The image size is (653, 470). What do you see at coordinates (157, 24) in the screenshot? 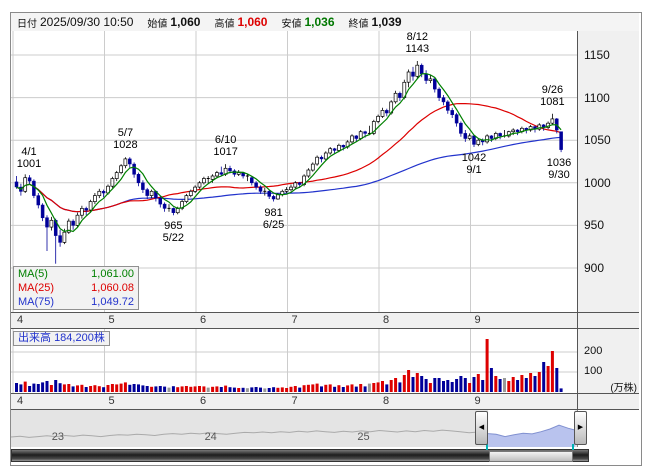
I see `open-label: 始値` at bounding box center [157, 24].